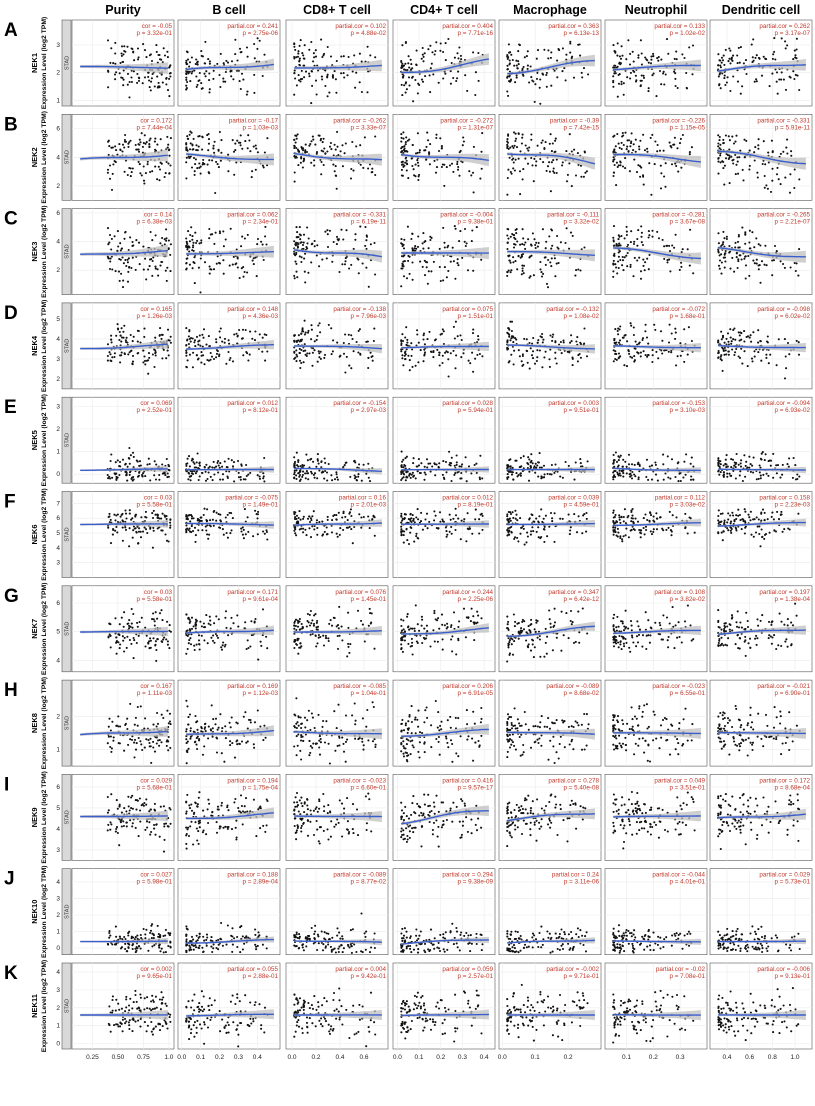  I want to click on correlation-label: partial.cor = -0.094, so click(783, 403).